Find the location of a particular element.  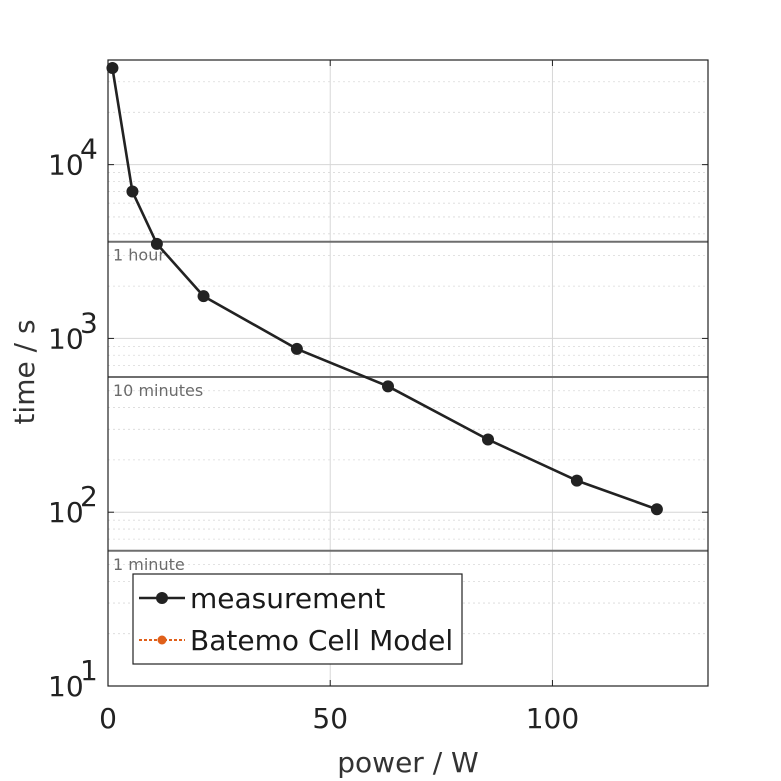

legend: measurement Batemo Cell Model is located at coordinates (297, 619).